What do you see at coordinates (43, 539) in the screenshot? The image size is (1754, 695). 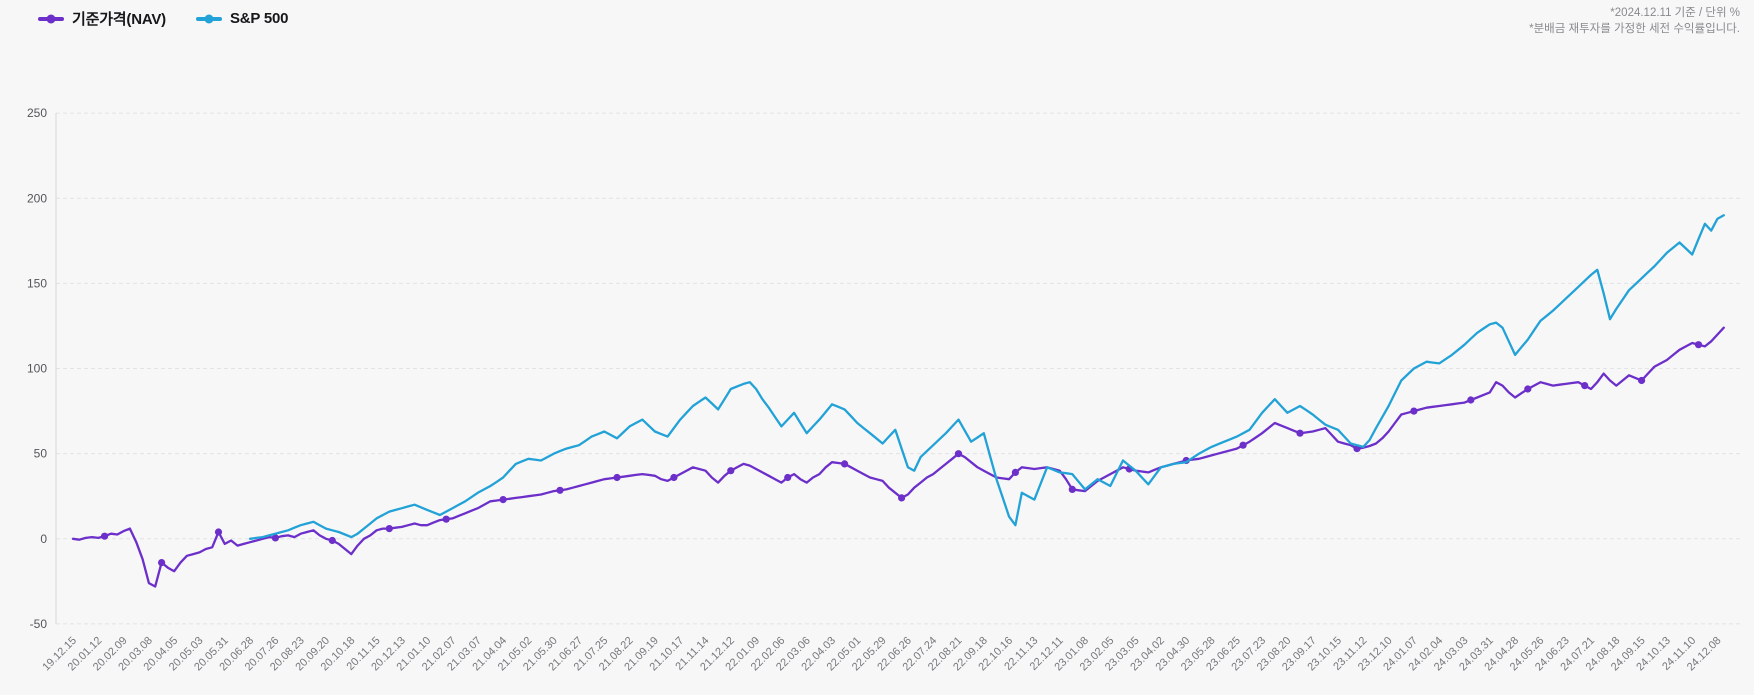 I see `svg-text: 0` at bounding box center [43, 539].